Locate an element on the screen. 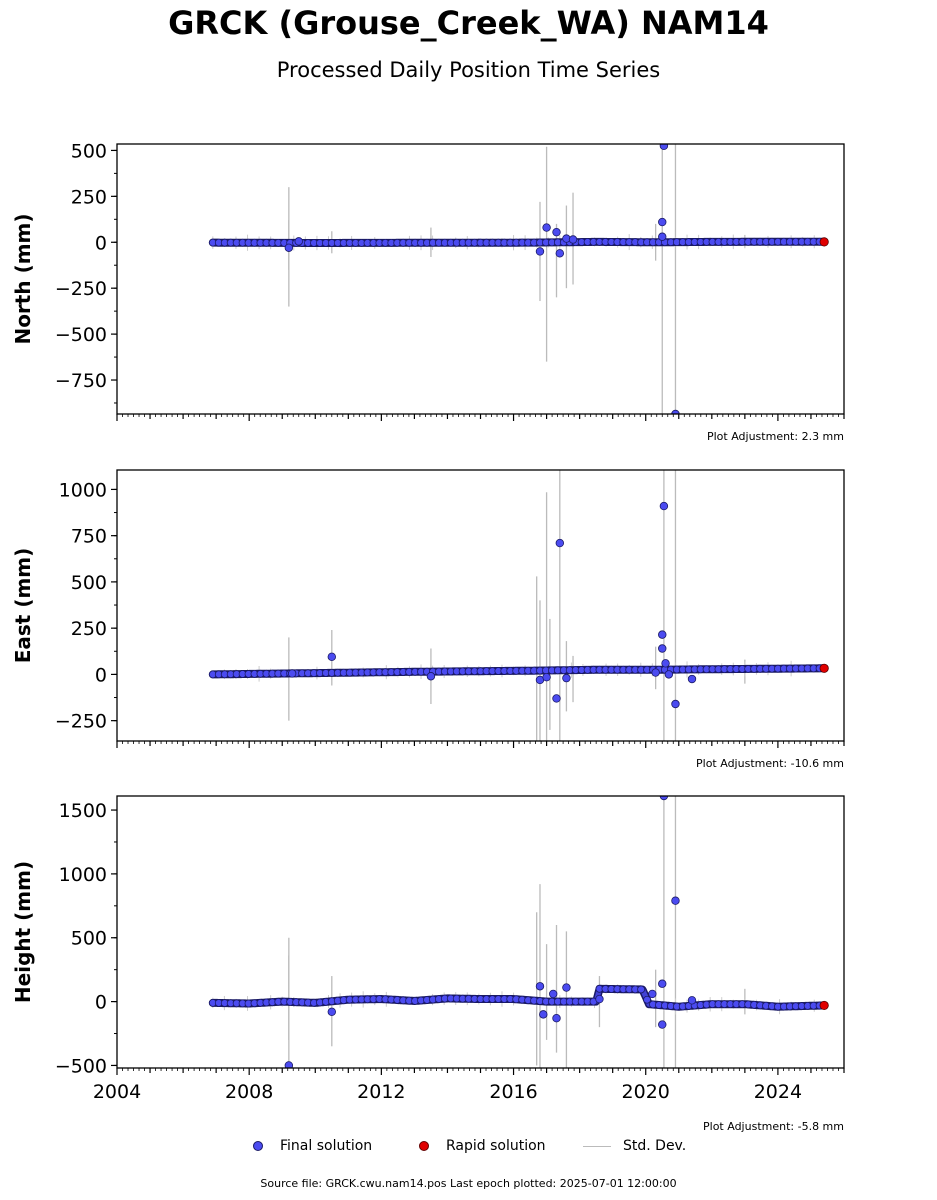 The image size is (937, 1200). y-tick-label: 1500 is located at coordinates (83, 811).